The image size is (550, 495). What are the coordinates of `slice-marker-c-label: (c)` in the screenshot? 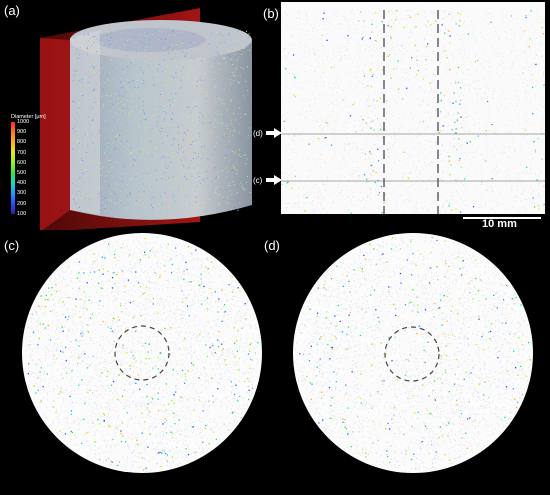 It's located at (258, 180).